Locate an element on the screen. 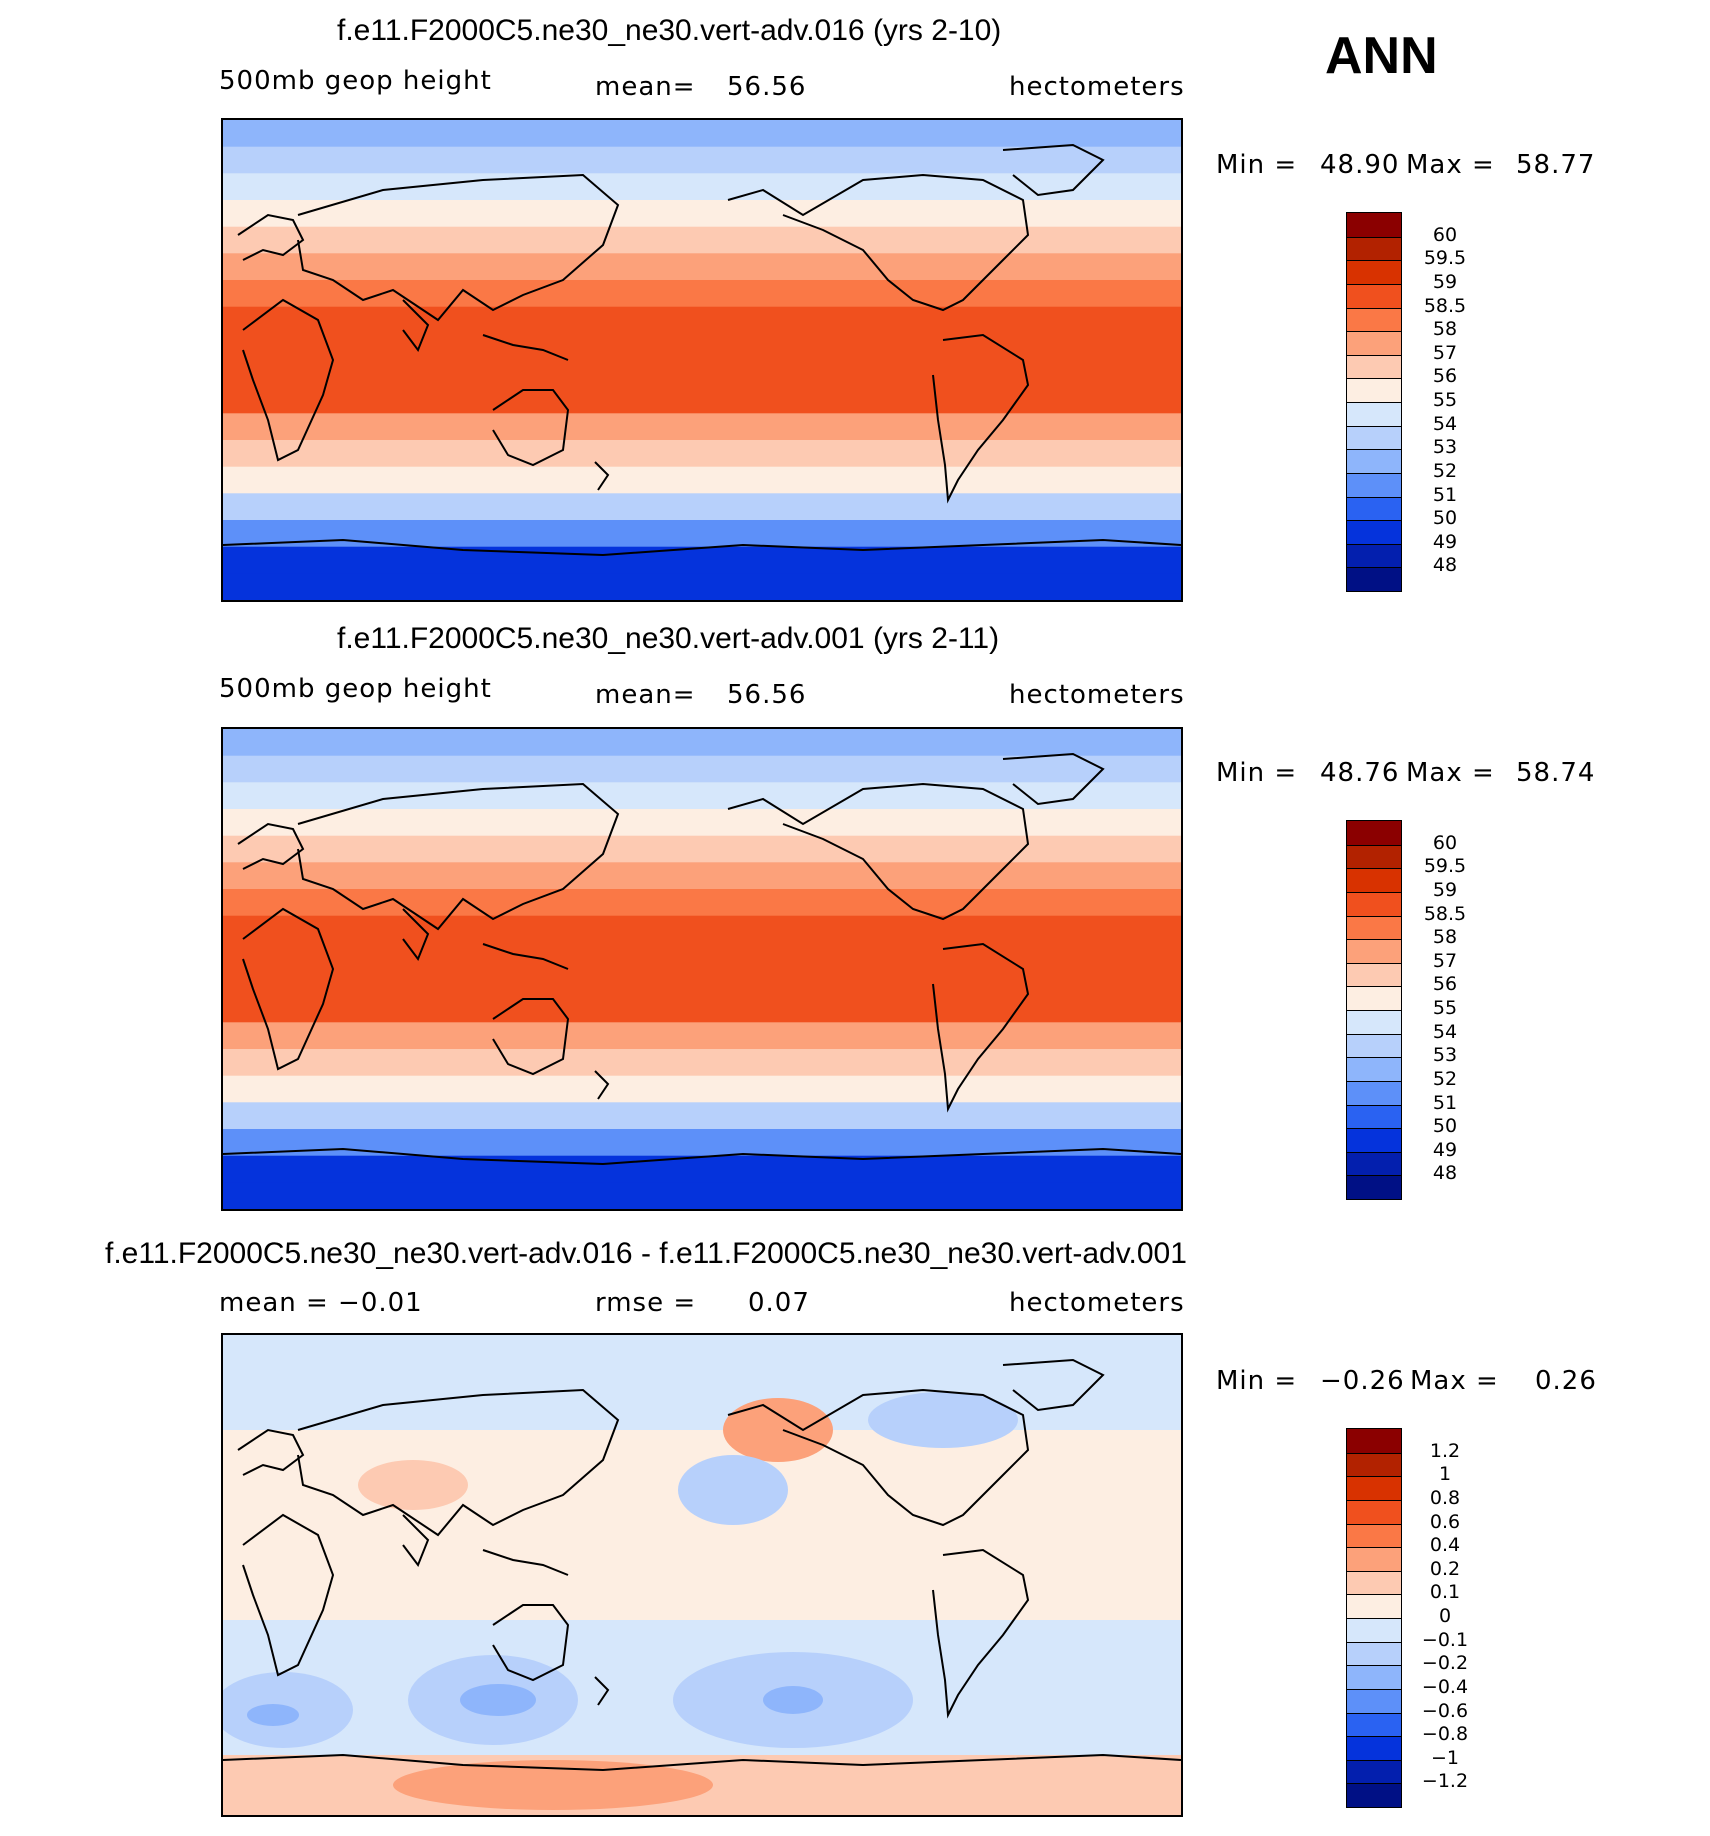 The width and height of the screenshot is (1710, 1836). panel-3-rmse-value: 0.07 is located at coordinates (779, 1303).